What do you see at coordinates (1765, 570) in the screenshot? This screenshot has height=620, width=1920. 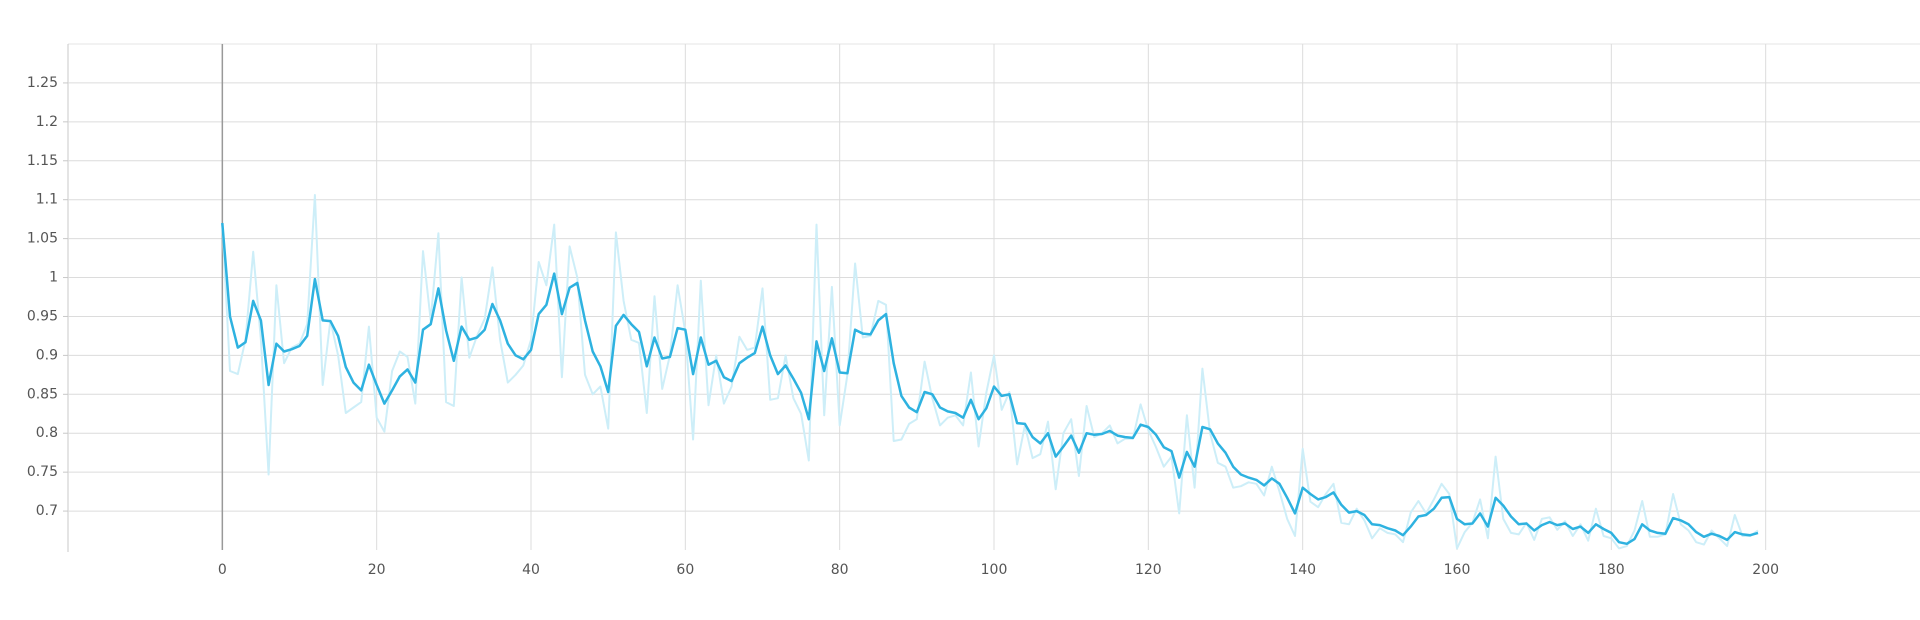 I see `x-tick-label: 200` at bounding box center [1765, 570].